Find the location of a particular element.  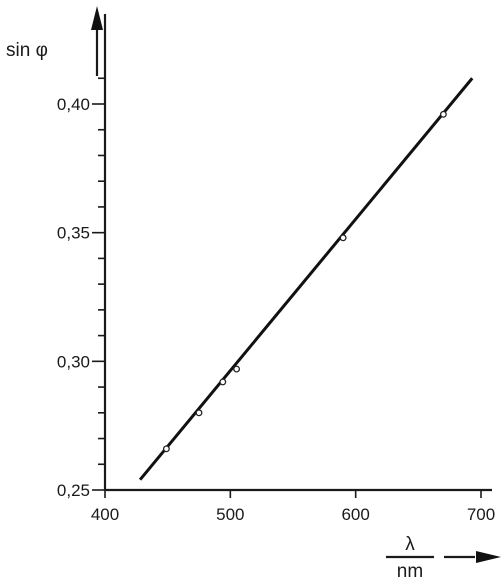

x-tick-label: 600 is located at coordinates (355, 514).